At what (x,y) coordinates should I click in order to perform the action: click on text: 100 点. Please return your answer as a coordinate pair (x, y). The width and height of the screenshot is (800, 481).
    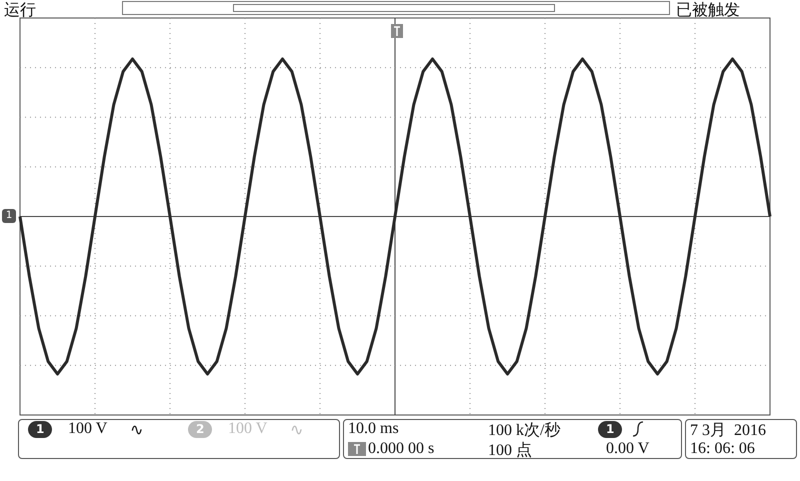
    Looking at the image, I should click on (510, 450).